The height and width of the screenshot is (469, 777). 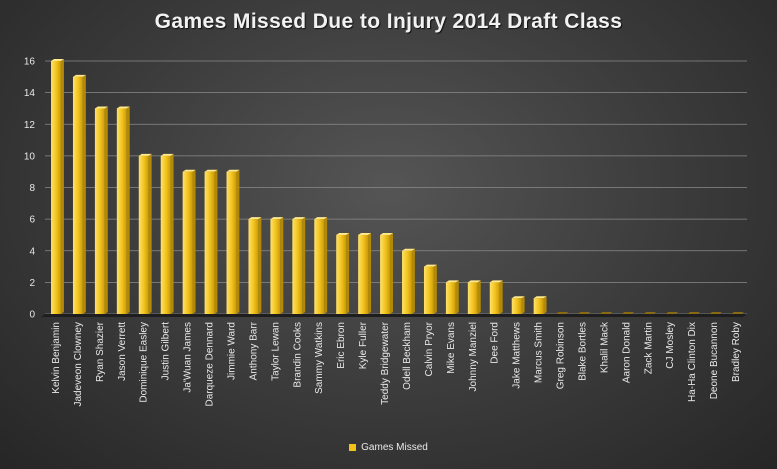 I want to click on legend-swatch, so click(x=353, y=447).